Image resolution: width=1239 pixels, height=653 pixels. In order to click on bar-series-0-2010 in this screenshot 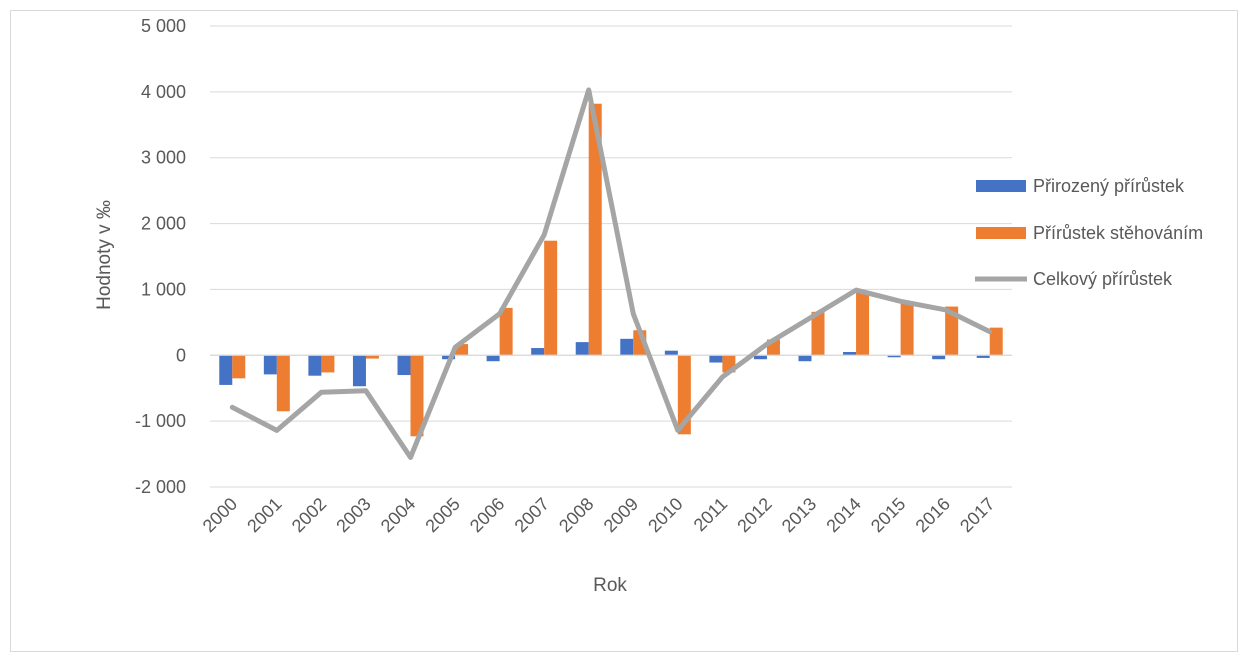, I will do `click(671, 353)`.